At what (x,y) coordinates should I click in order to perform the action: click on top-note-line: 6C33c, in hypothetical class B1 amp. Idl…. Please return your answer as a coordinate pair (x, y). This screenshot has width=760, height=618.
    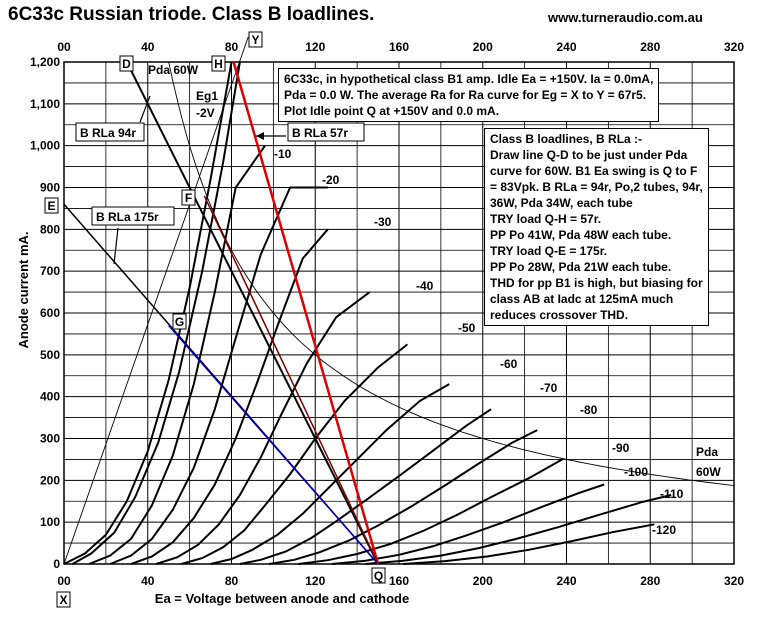
    Looking at the image, I should click on (469, 79).